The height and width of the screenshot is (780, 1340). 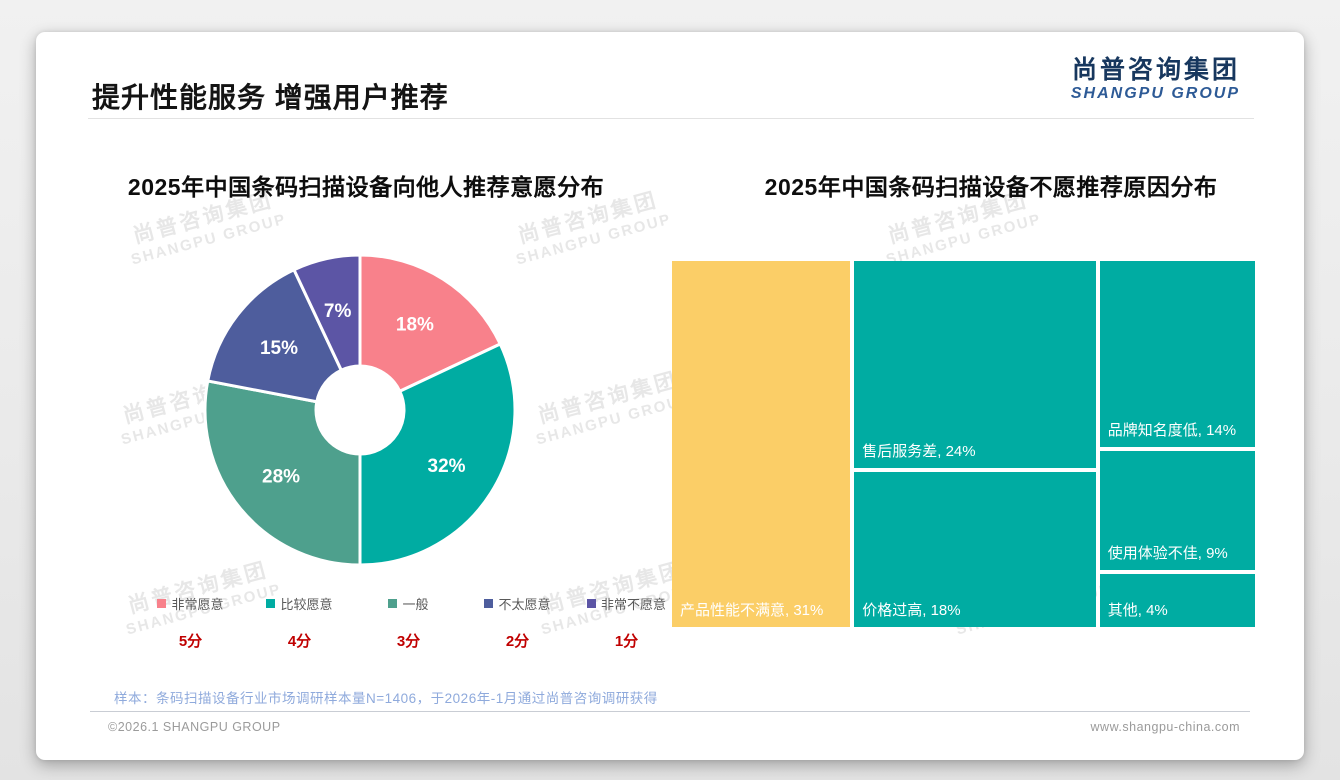 I want to click on treemap-cell-label: 其他, 4%, so click(x=1137, y=610).